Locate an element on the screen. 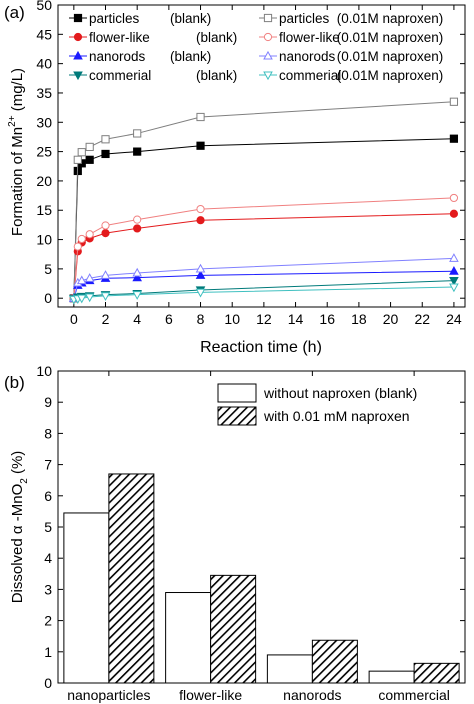 This screenshot has height=704, width=474. legend-name: commerial is located at coordinates (120, 75).